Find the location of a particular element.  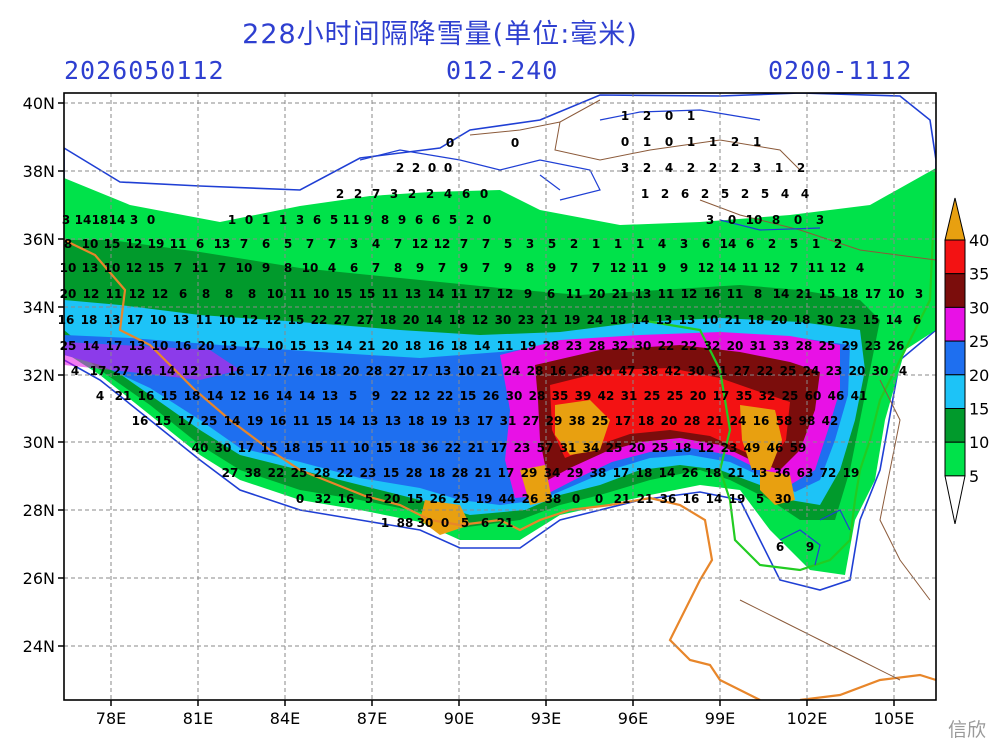

station-value: 9 is located at coordinates (376, 396).